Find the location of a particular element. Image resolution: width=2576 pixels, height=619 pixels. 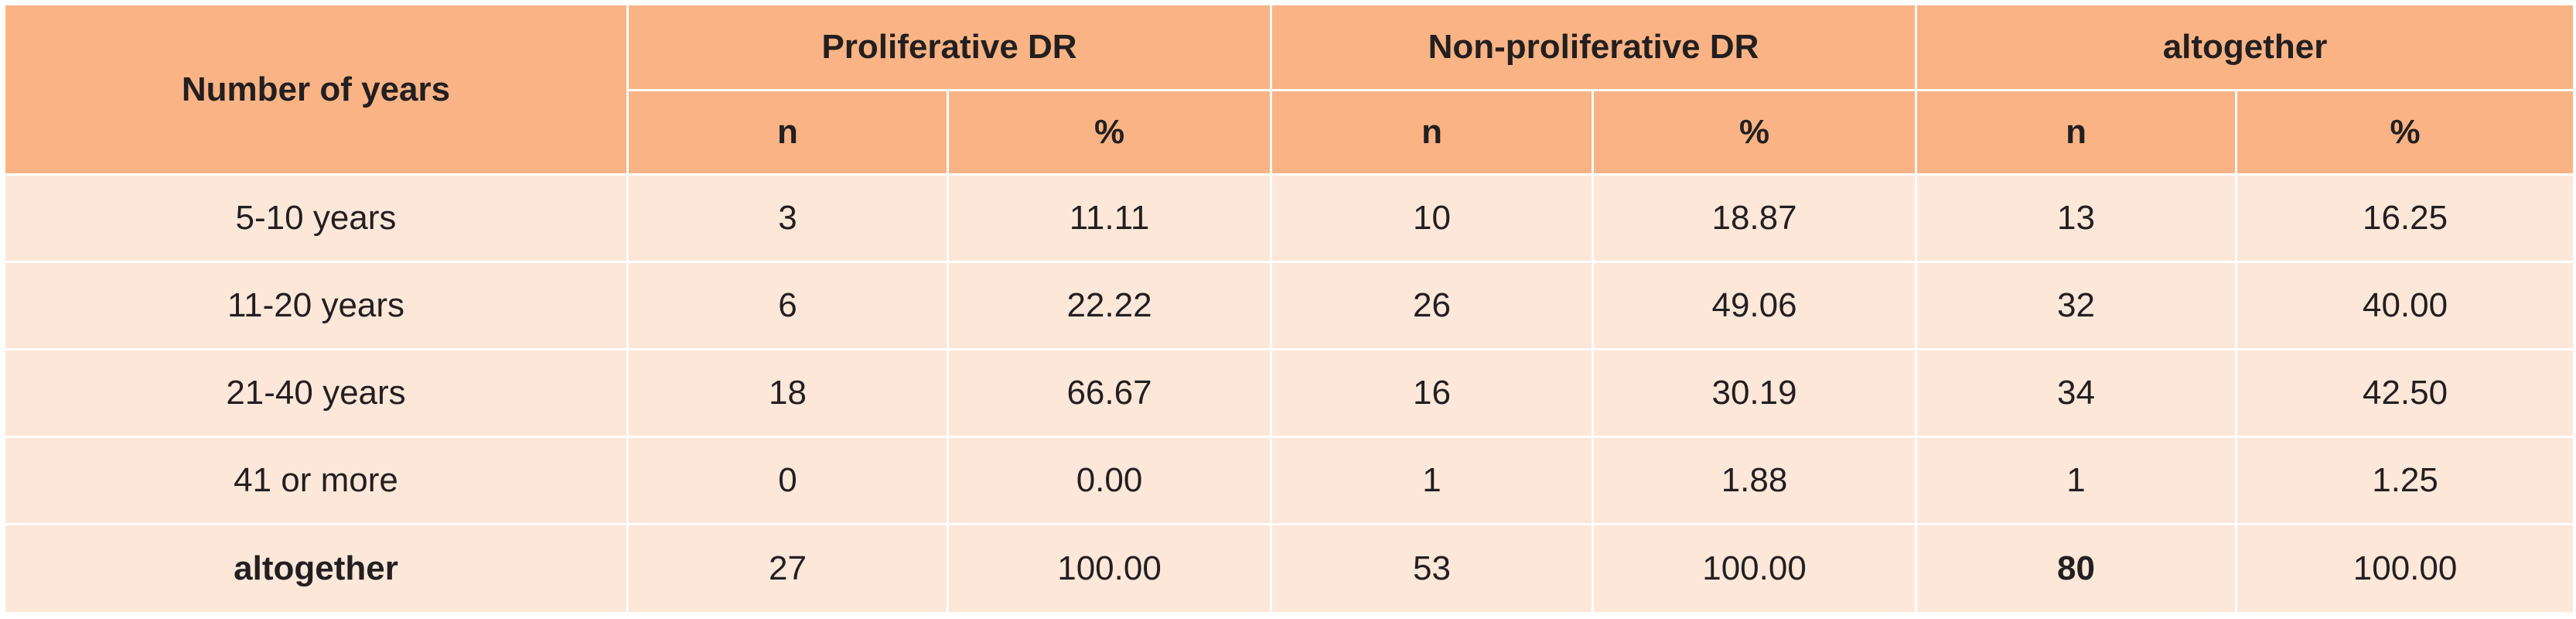

table-row: 21-40 years 18 66.67 16 30.19 34 42.50 is located at coordinates (1290, 393).